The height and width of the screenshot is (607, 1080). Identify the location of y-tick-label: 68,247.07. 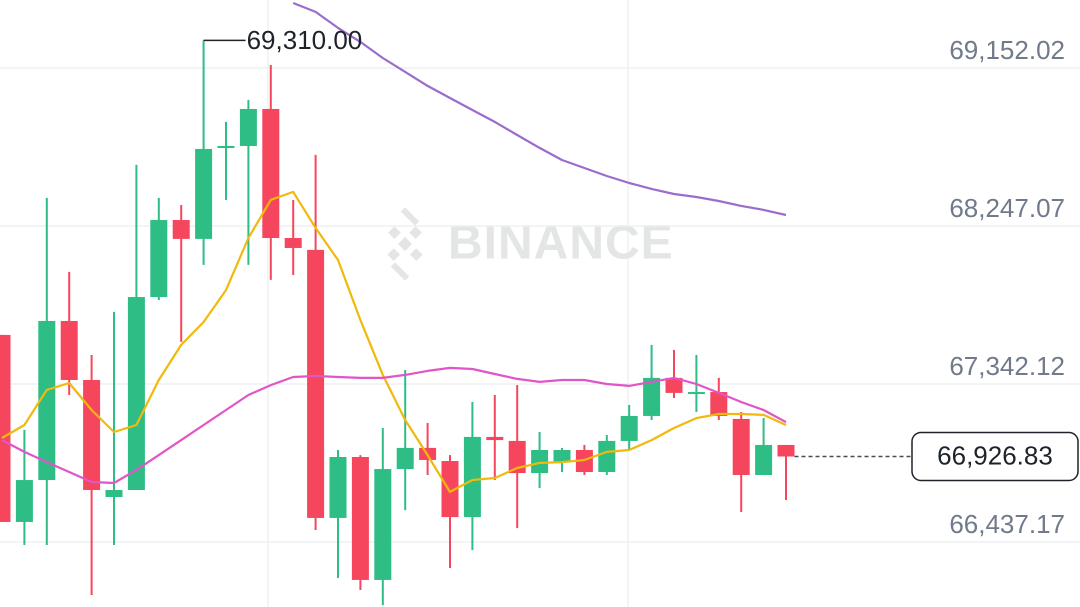
(1007, 208).